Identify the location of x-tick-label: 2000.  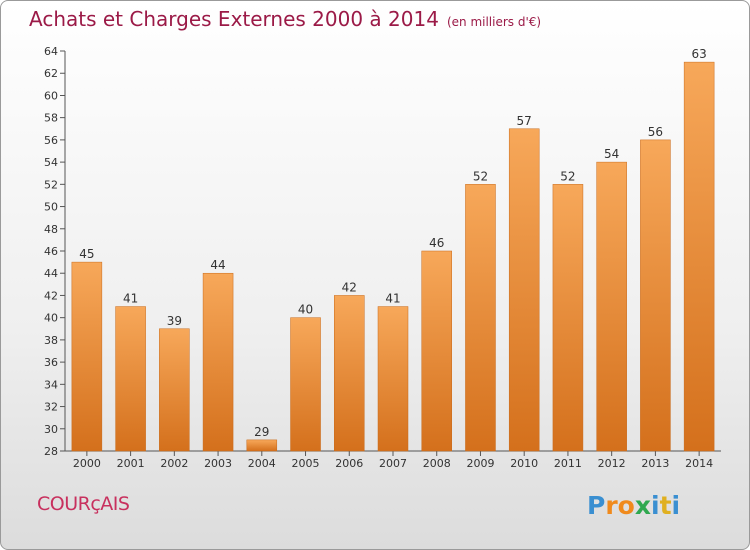
(87, 463).